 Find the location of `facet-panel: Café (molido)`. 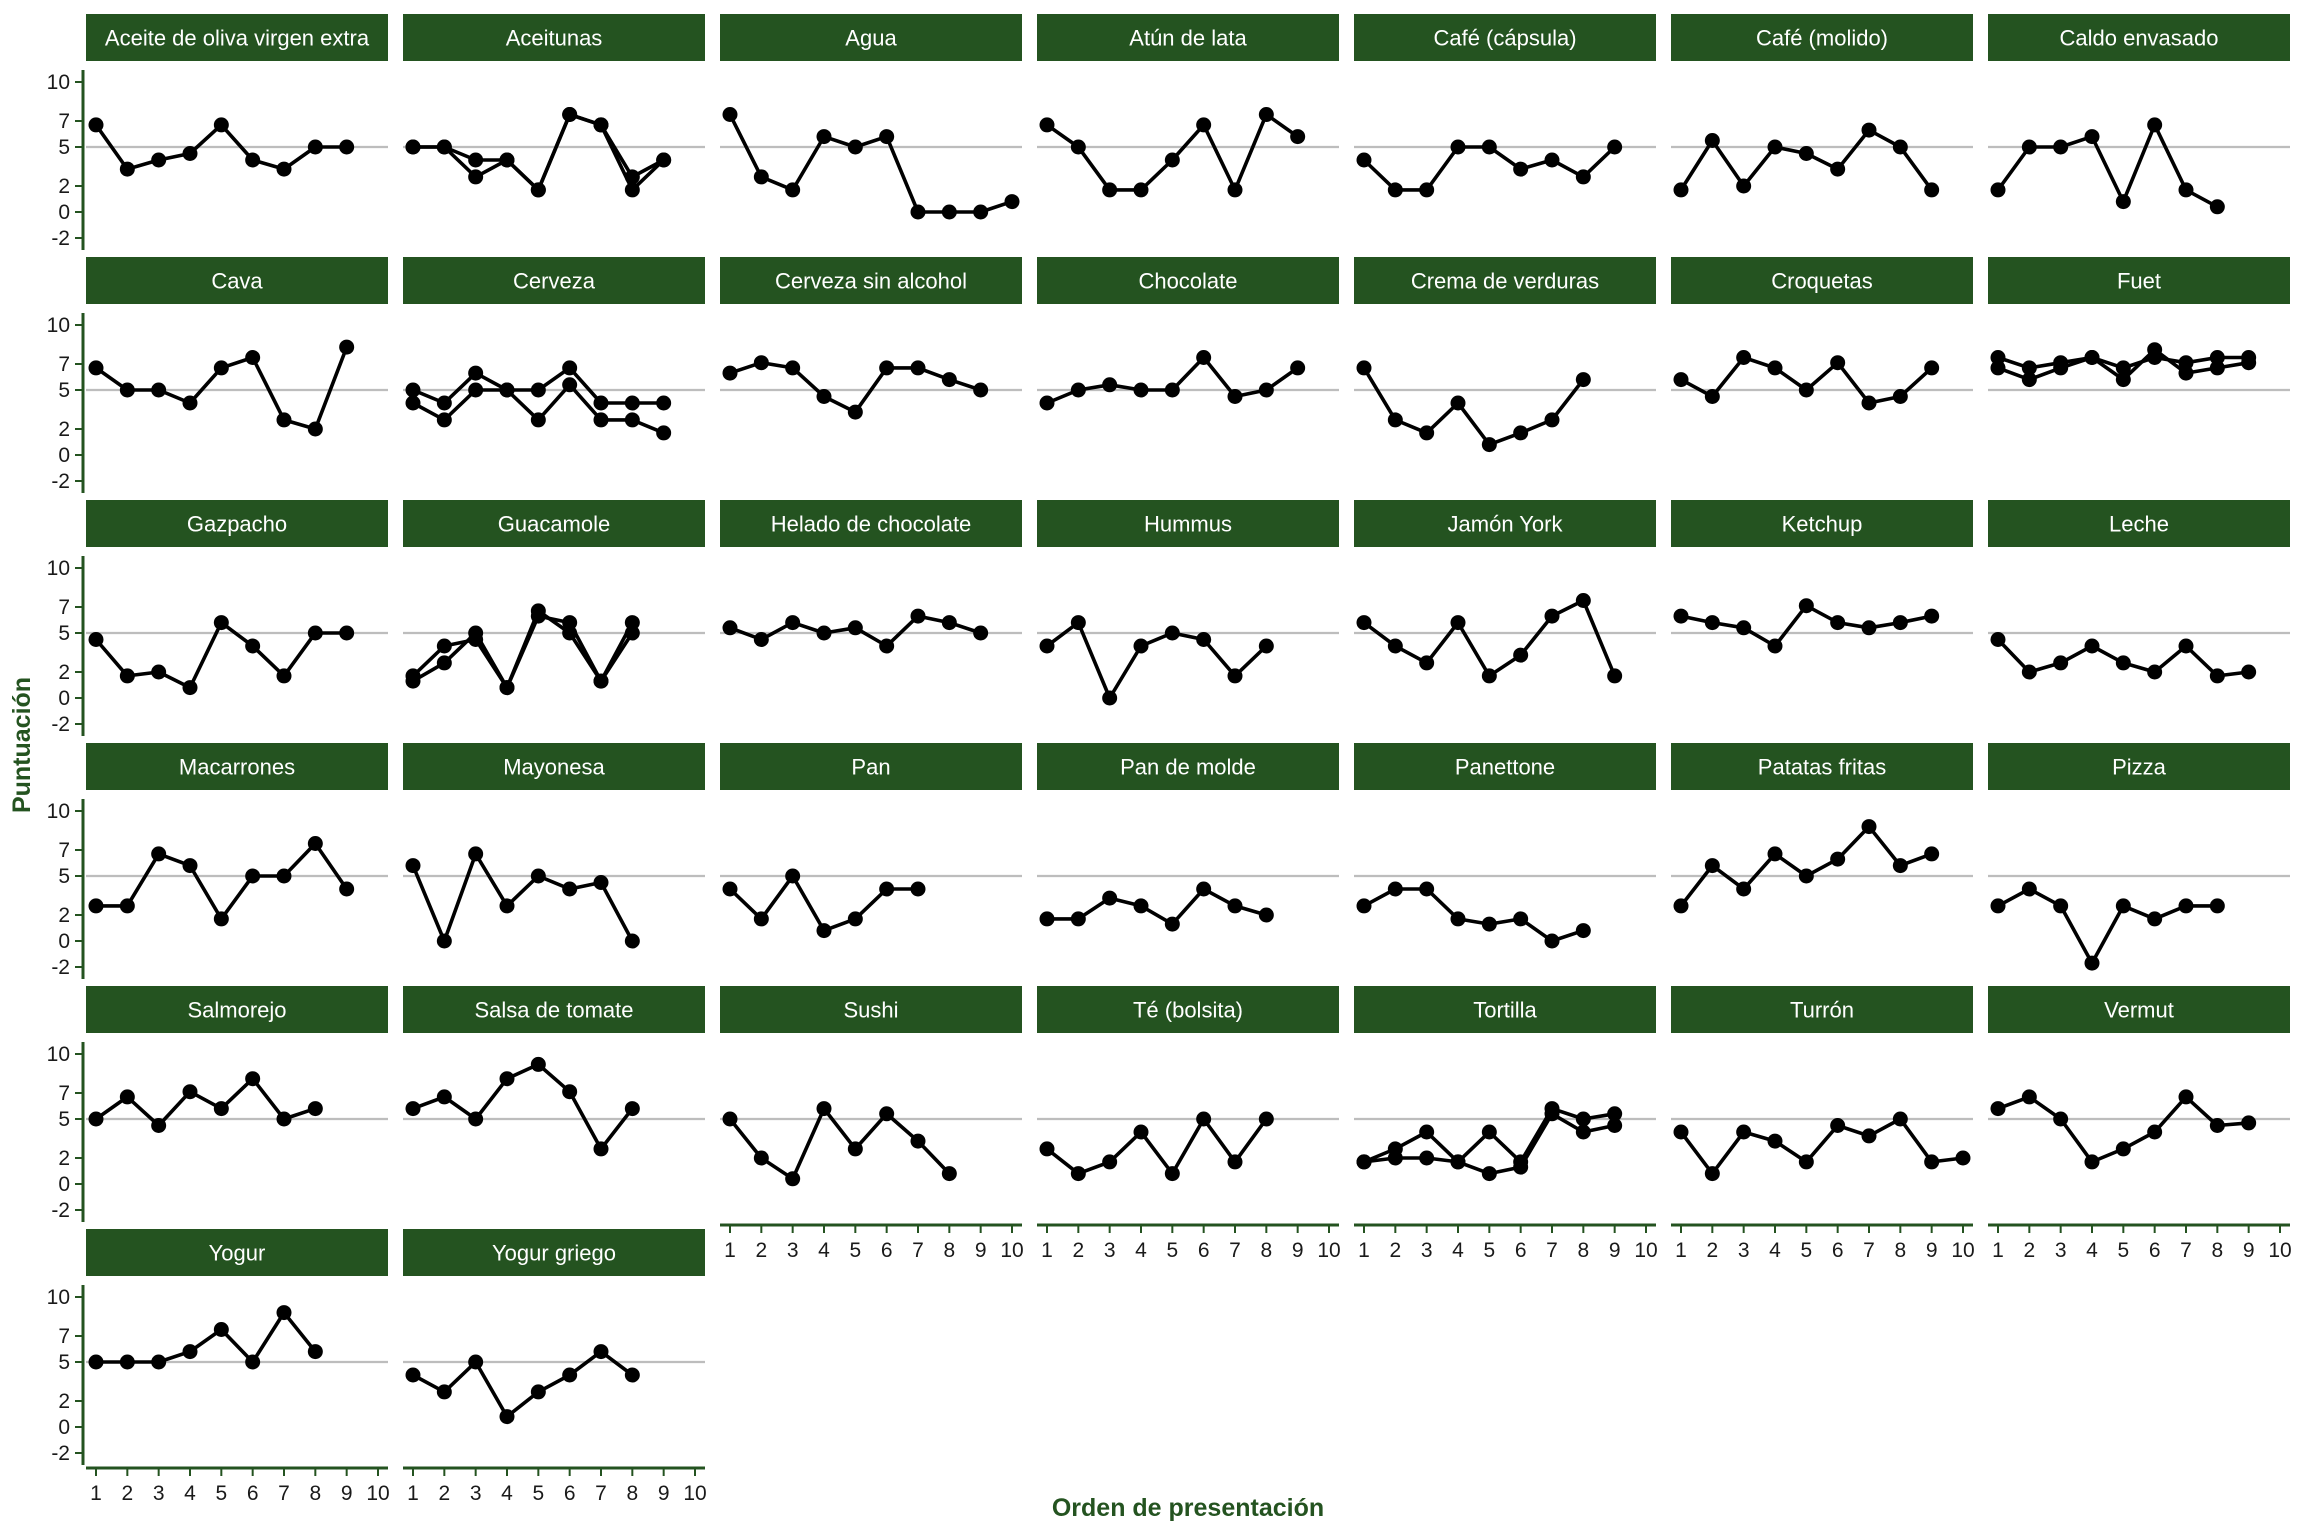

facet-panel: Café (molido) is located at coordinates (1822, 106).